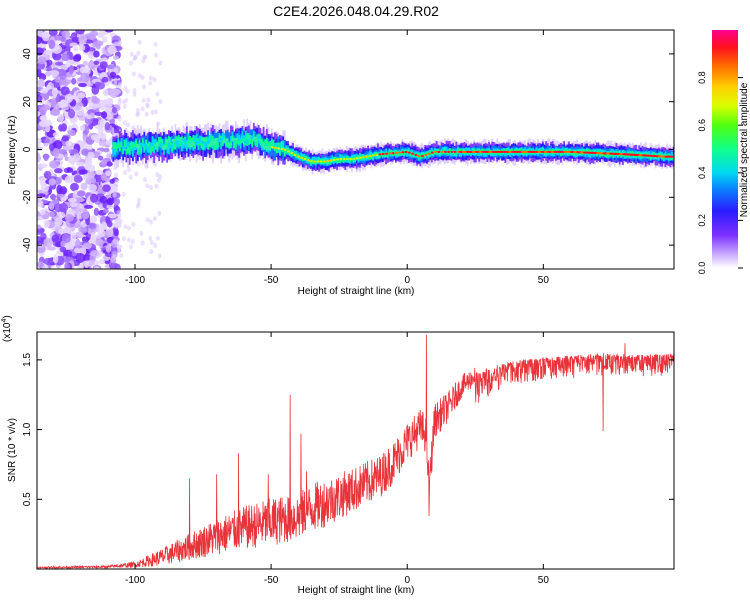 The image size is (750, 600). Describe the element at coordinates (7, 328) in the screenshot. I see `snr-exponent: (x104)` at that location.